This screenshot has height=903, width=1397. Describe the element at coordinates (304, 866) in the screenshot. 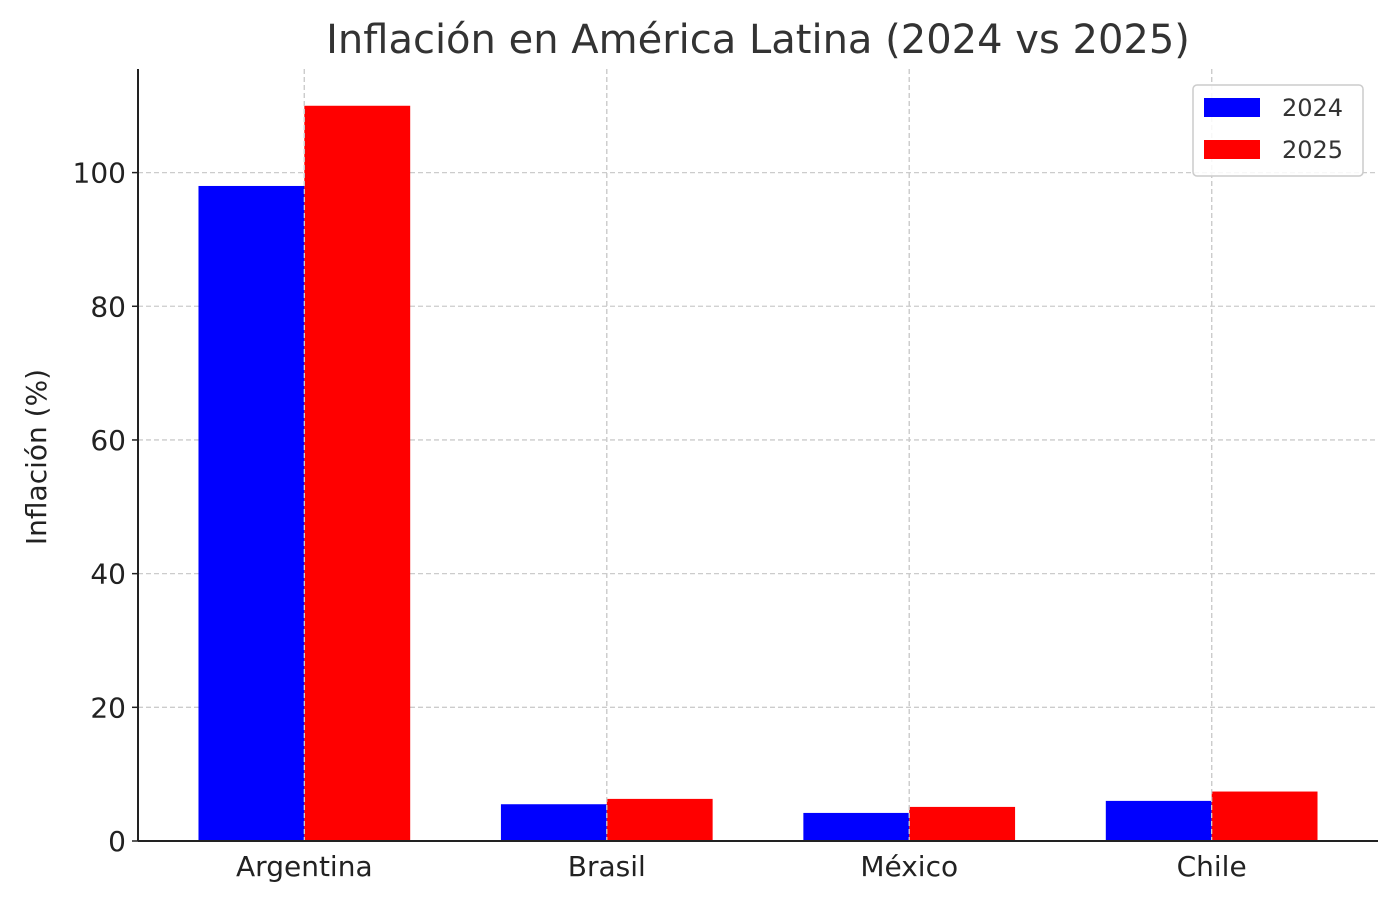

I see `x-tick-label-0: Argentina` at that location.